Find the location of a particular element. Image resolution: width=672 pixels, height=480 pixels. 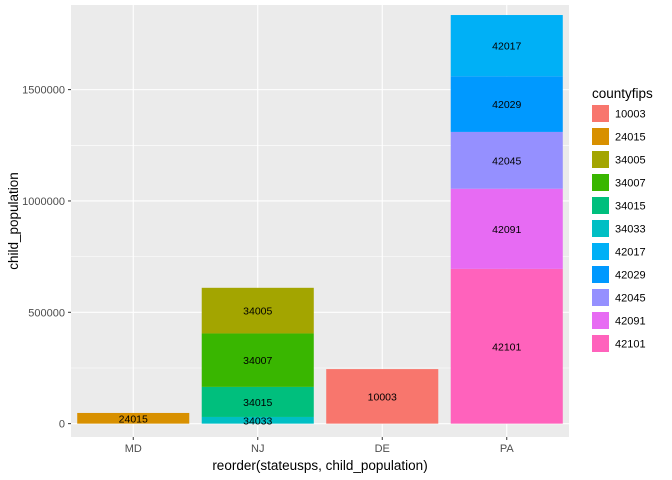

legend-label: 42029 is located at coordinates (630, 276).